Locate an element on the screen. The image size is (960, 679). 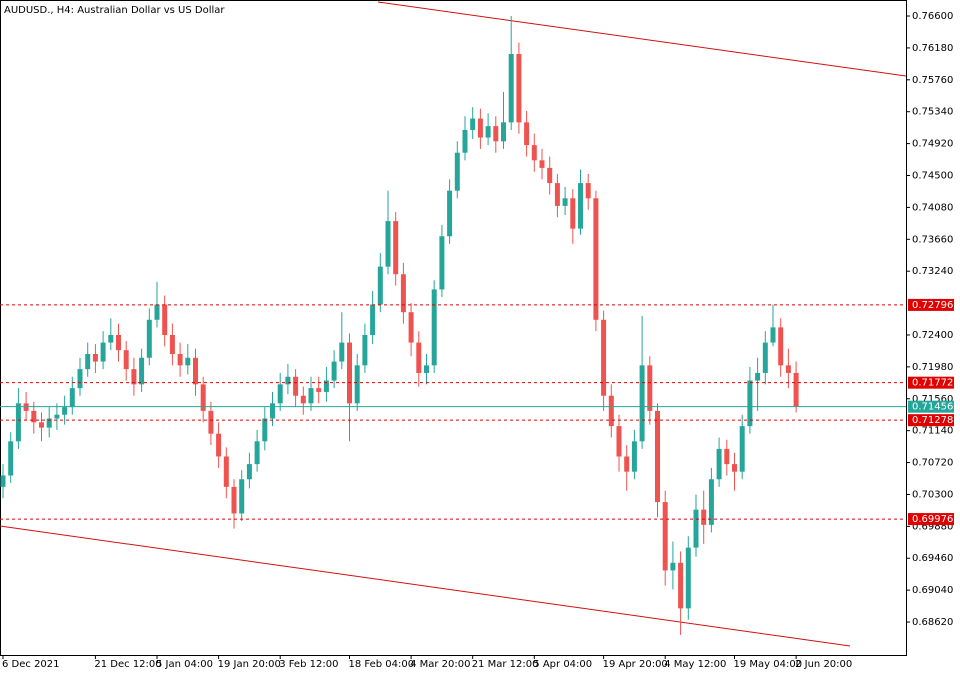
price-level-label: 0.69976 is located at coordinates (932, 519).